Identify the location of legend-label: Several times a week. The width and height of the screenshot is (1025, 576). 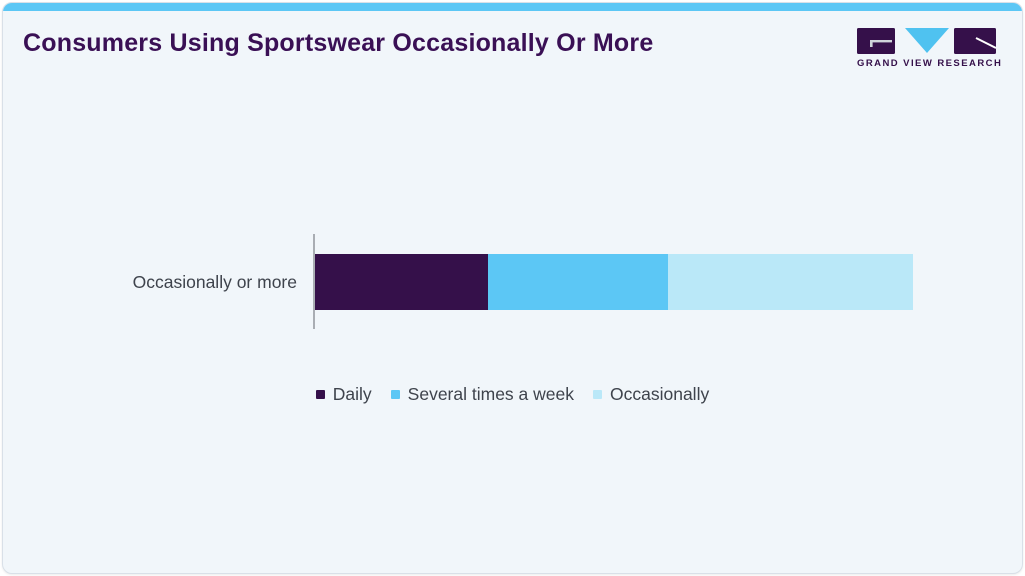
(490, 394).